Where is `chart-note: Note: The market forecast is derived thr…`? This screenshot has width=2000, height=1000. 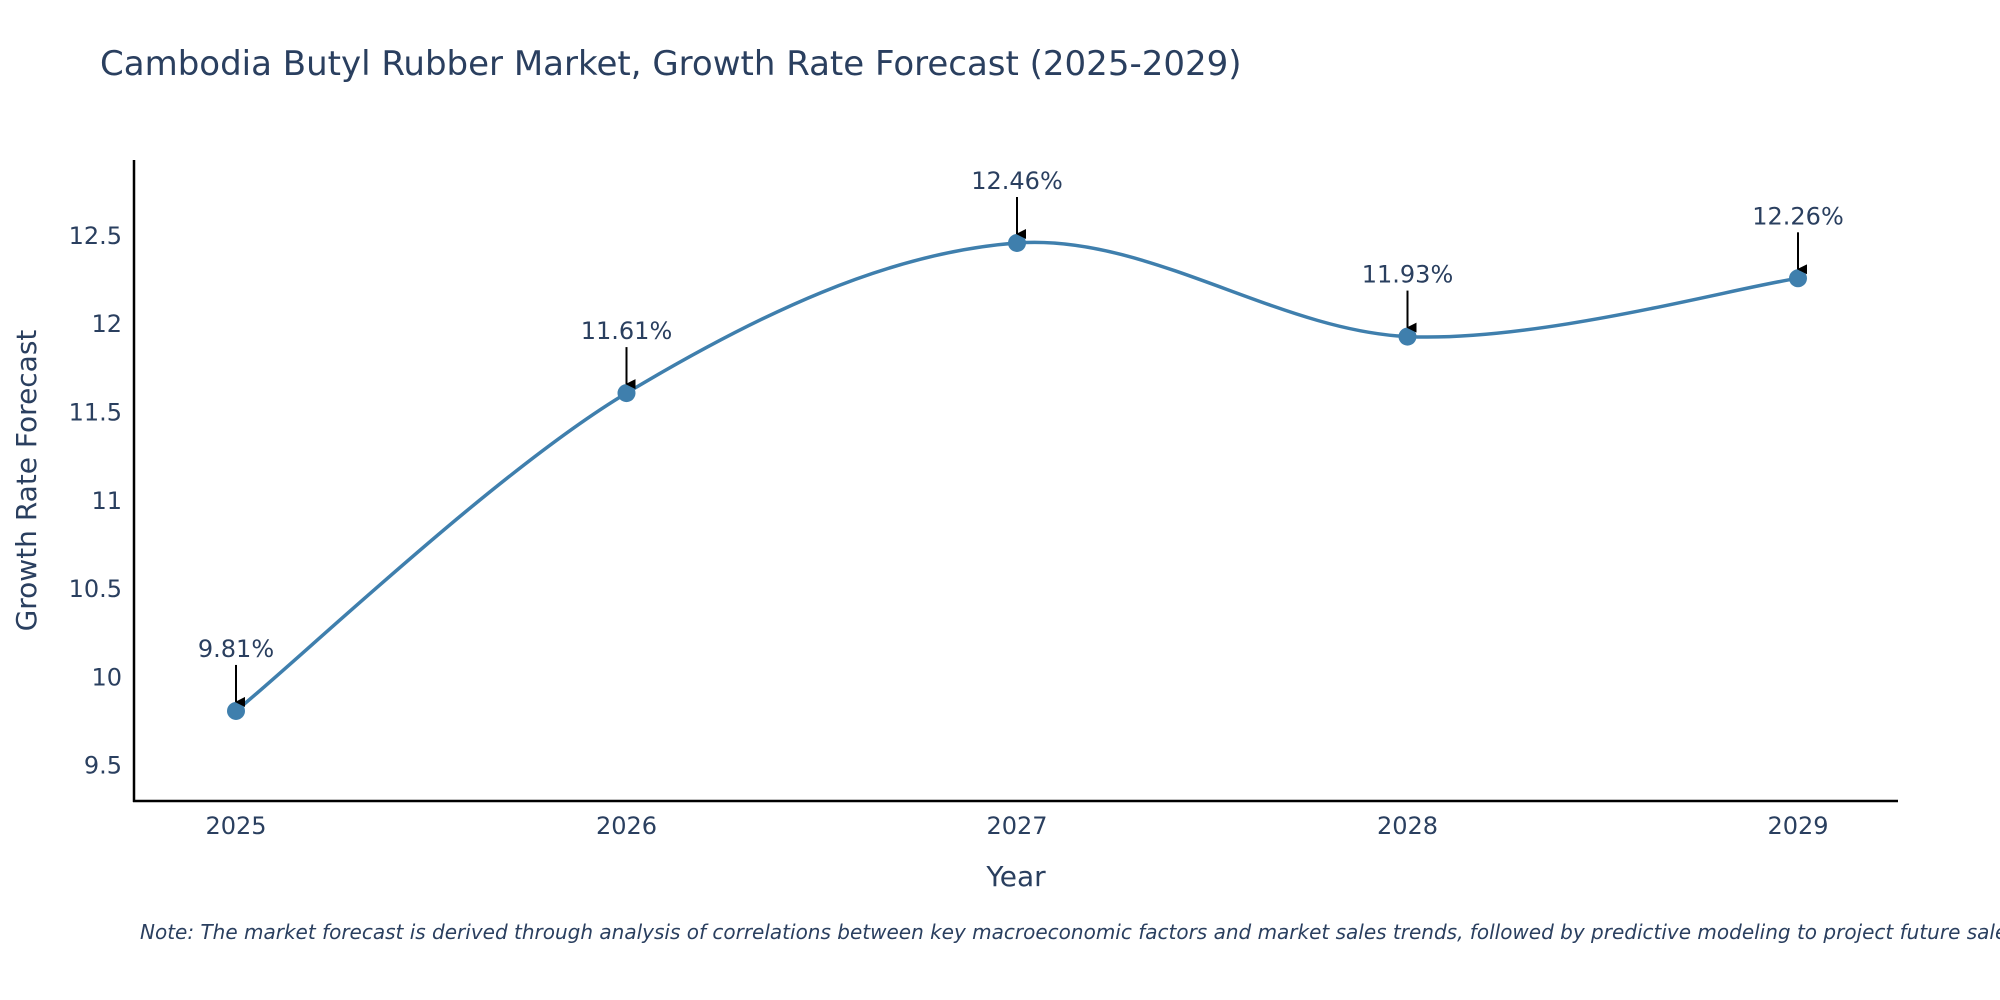 chart-note: Note: The market forecast is derived thr… is located at coordinates (1070, 932).